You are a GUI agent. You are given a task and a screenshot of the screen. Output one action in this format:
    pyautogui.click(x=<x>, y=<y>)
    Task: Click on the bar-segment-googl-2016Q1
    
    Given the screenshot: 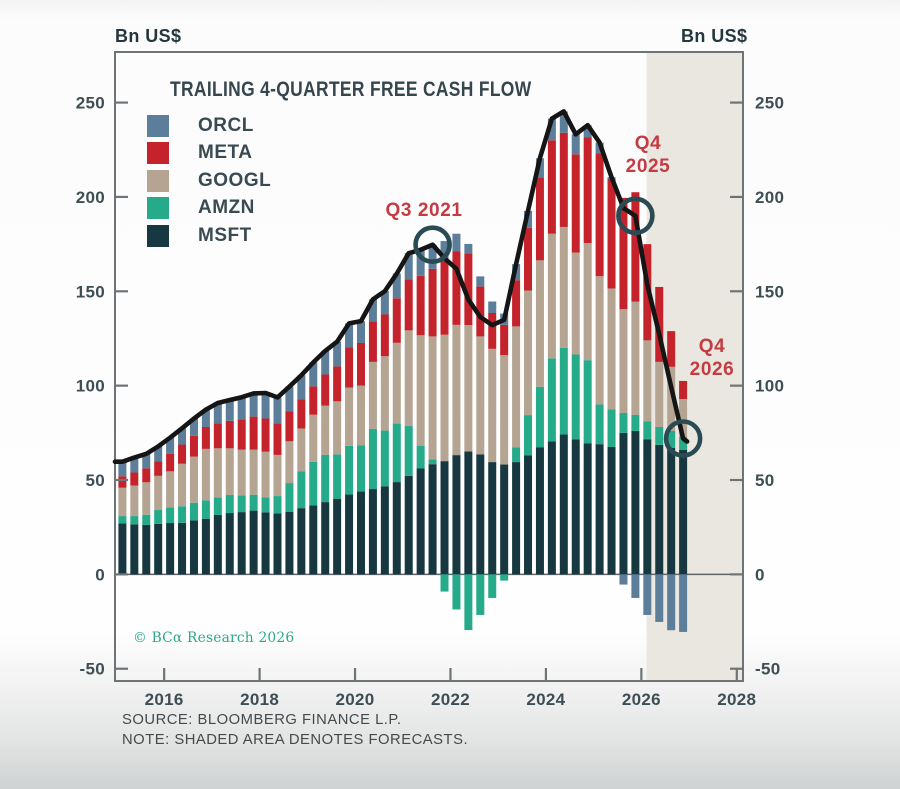 What is the action you would take?
    pyautogui.click(x=170, y=489)
    